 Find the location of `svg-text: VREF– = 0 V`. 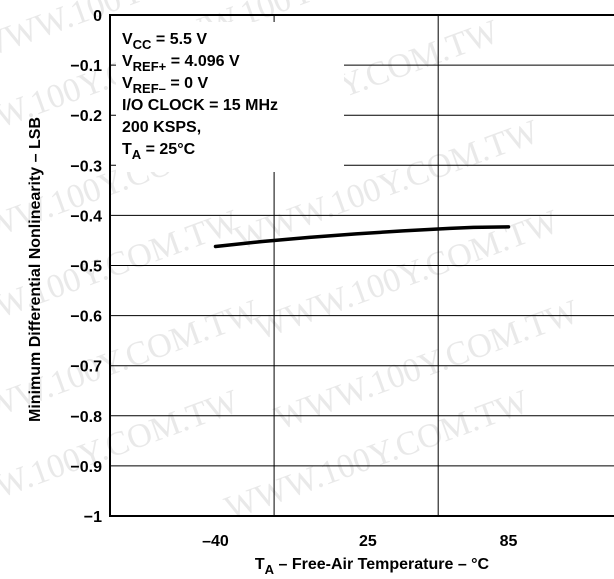

svg-text: VREF– = 0 V is located at coordinates (165, 85).